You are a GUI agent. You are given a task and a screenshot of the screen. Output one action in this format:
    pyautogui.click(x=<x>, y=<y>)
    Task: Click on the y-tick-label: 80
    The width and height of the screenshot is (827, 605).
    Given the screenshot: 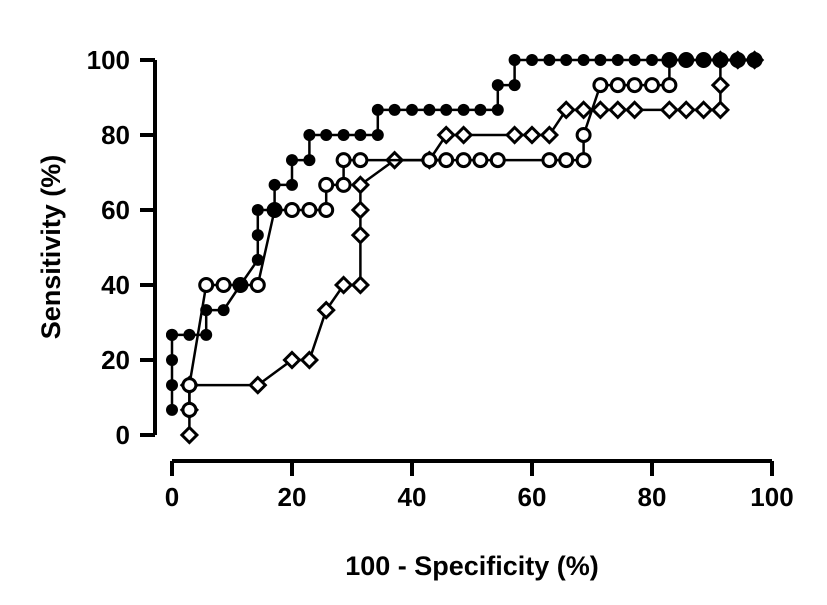 What is the action you would take?
    pyautogui.click(x=115, y=135)
    